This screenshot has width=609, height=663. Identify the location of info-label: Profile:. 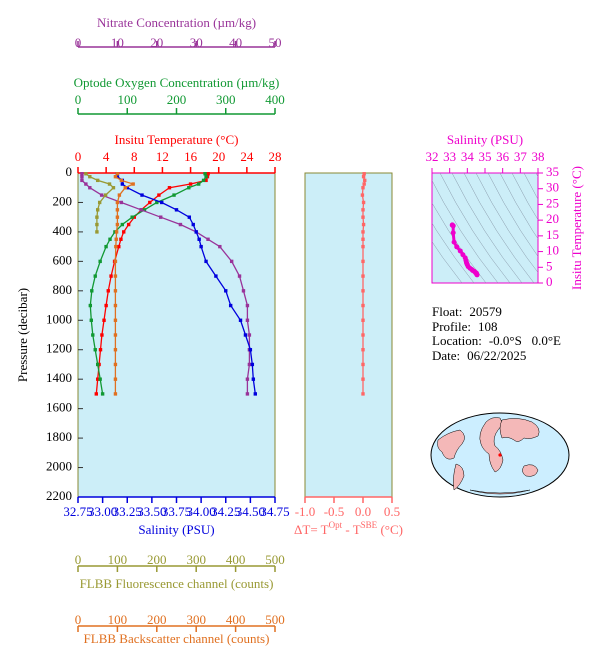
(451, 326).